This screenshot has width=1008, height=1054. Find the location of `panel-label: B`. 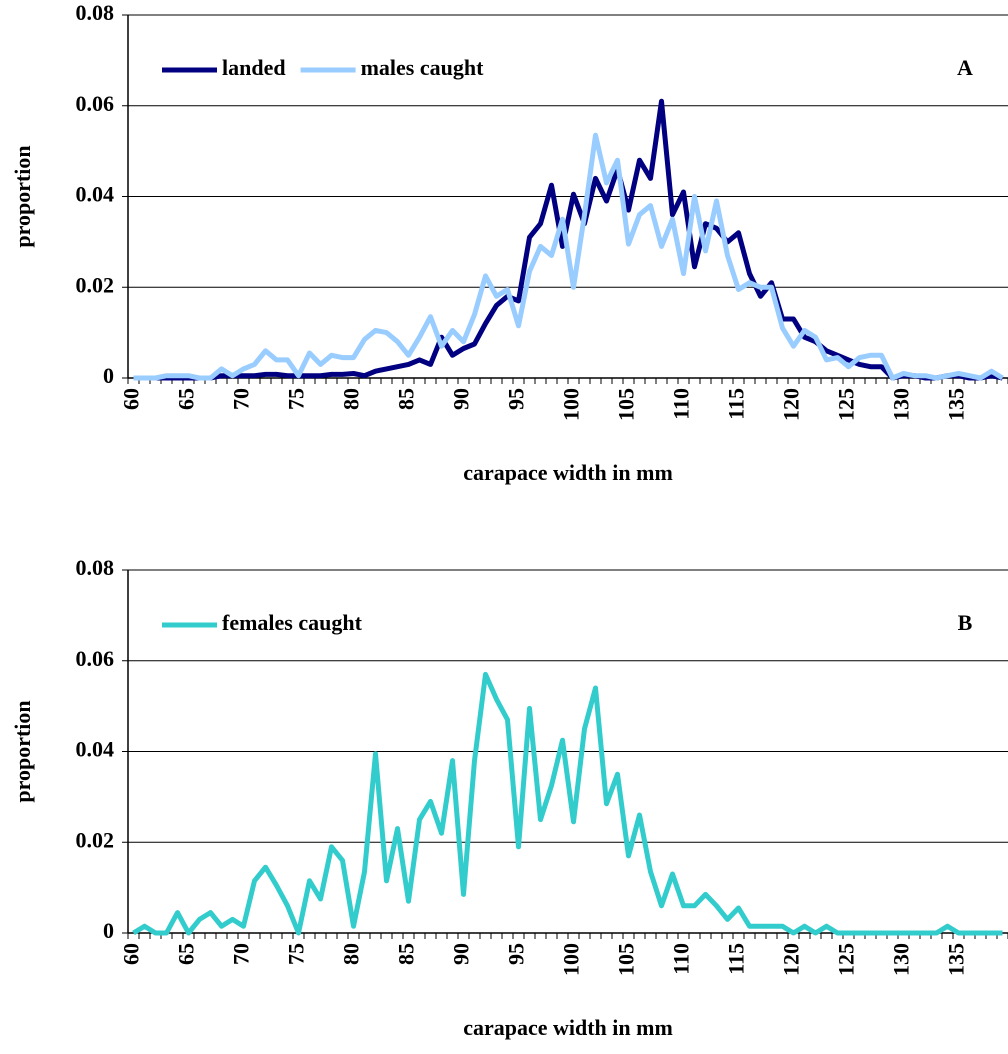

panel-label: B is located at coordinates (965, 622).